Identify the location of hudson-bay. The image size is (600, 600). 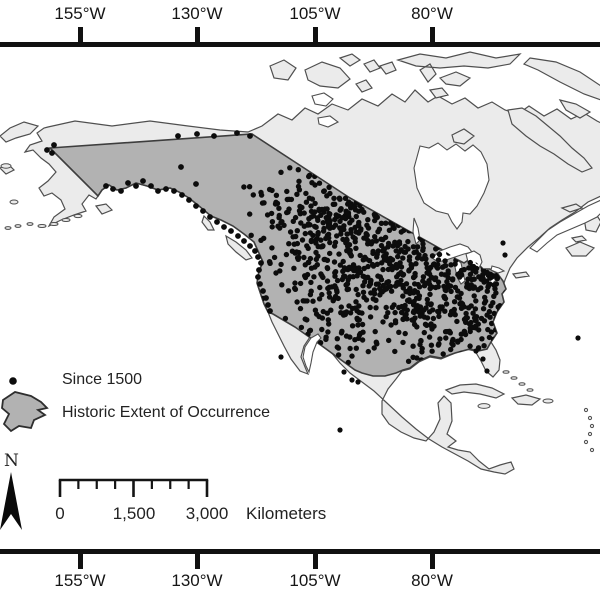
(451, 186).